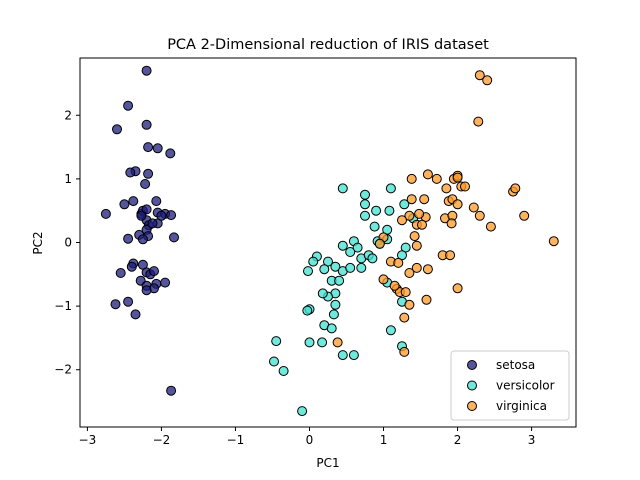  I want to click on y-tick-label: 0, so click(68, 243).